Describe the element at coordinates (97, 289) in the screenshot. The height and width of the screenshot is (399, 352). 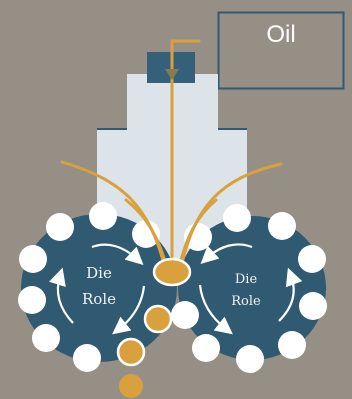
I see `left-roll-rotation` at that location.